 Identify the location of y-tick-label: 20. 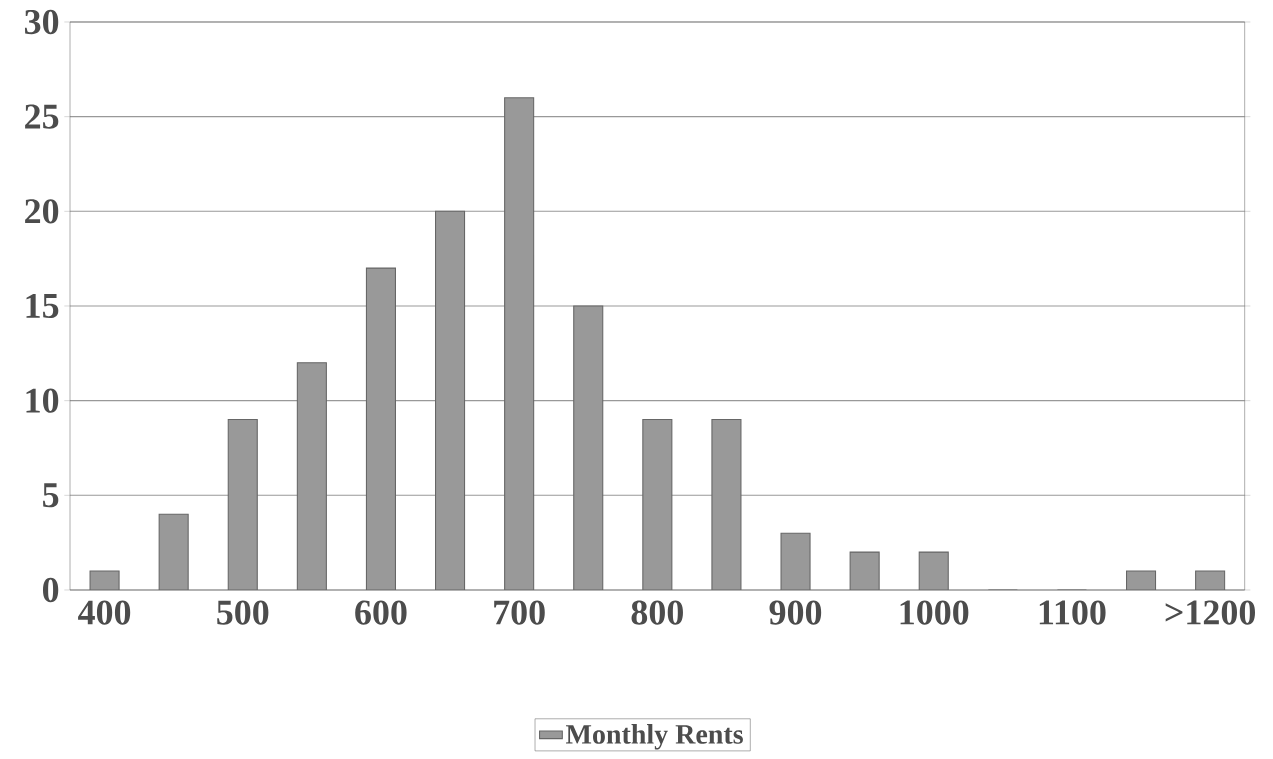
(42, 211).